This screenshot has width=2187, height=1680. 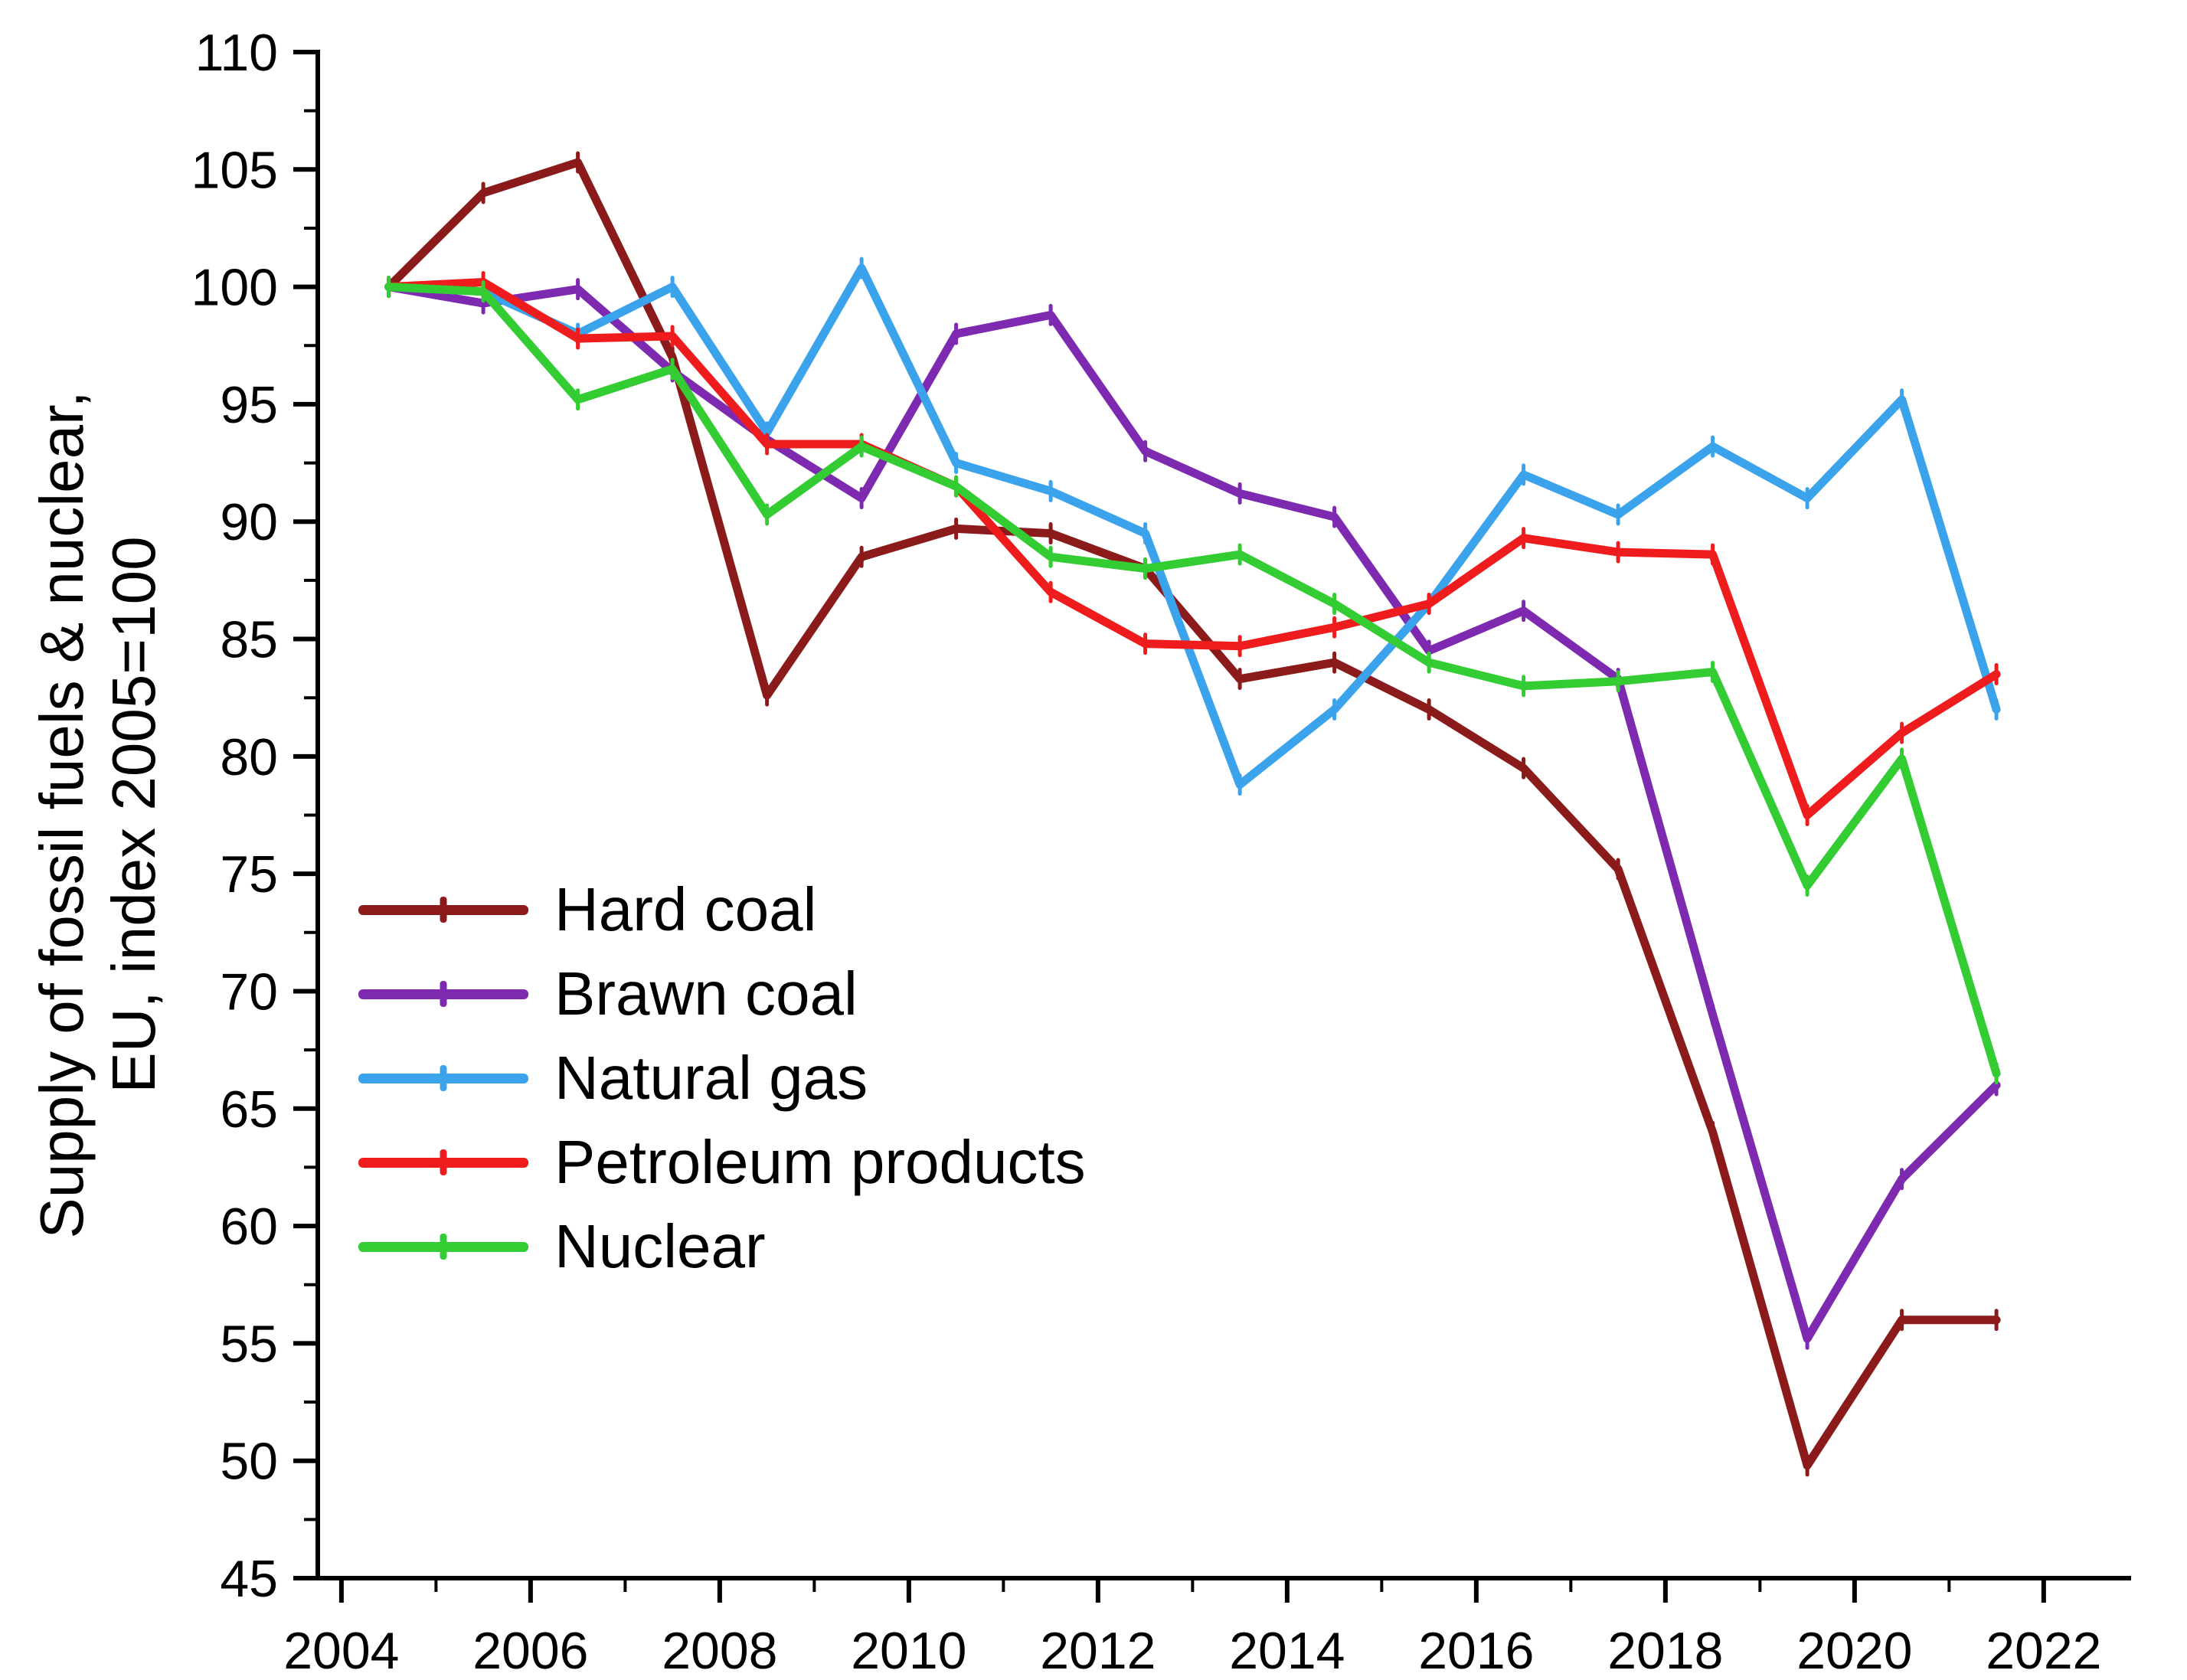 What do you see at coordinates (249, 1462) in the screenshot?
I see `y-tick-label: 50` at bounding box center [249, 1462].